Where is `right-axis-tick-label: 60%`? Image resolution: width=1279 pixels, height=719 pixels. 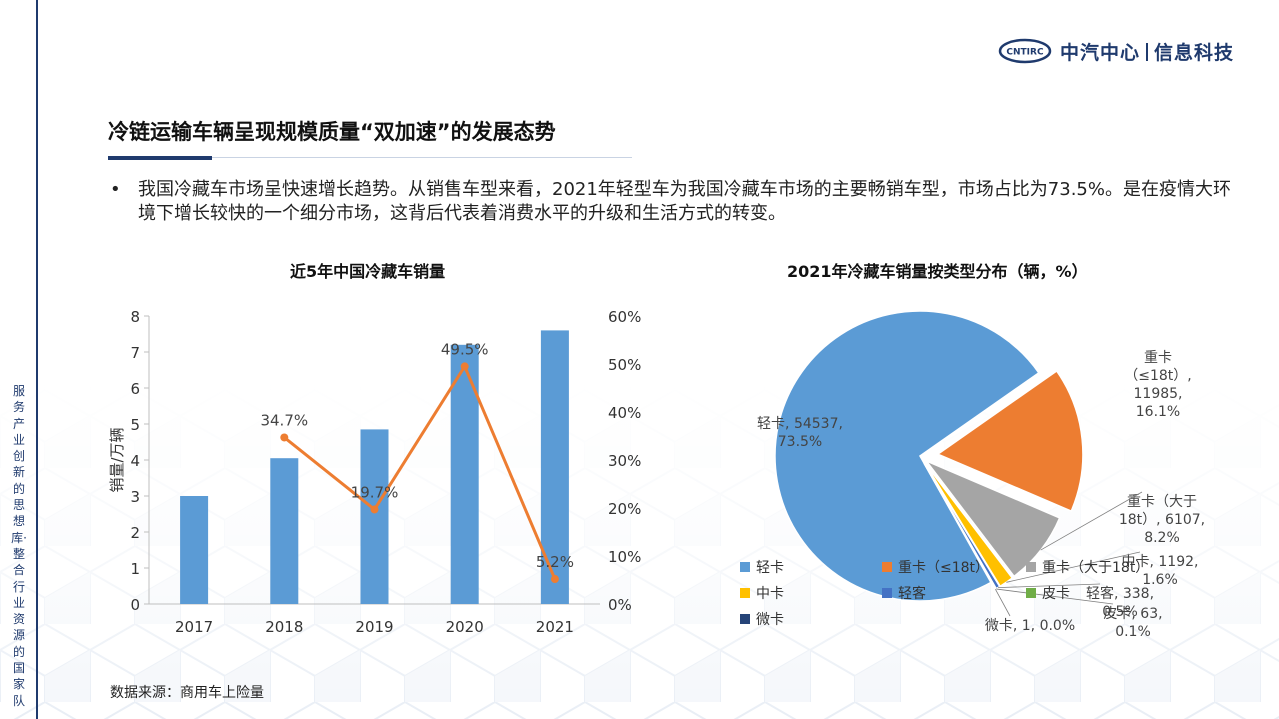 right-axis-tick-label: 60% is located at coordinates (624, 317).